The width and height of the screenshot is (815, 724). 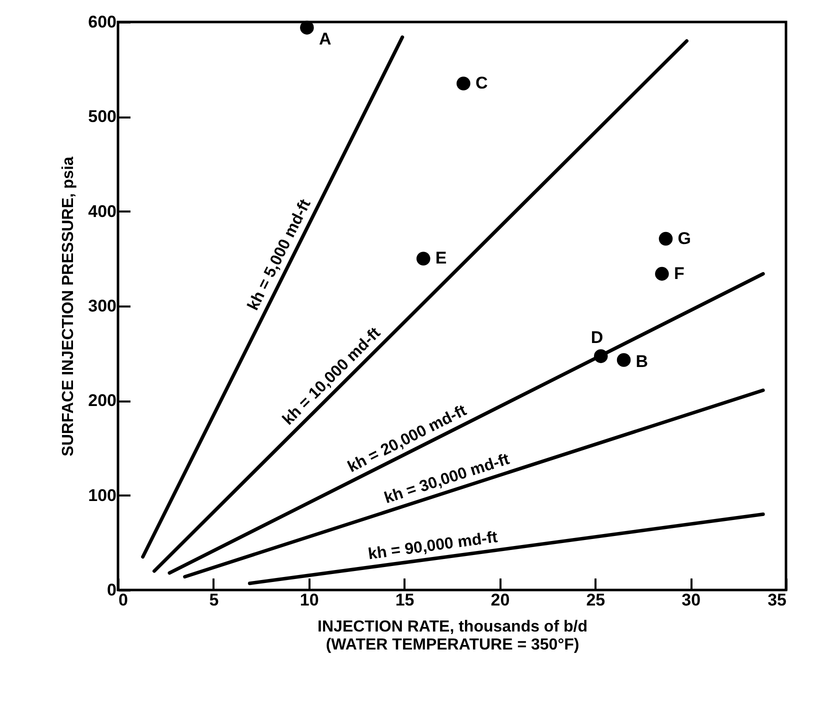 I want to click on series-label: F, so click(x=679, y=273).